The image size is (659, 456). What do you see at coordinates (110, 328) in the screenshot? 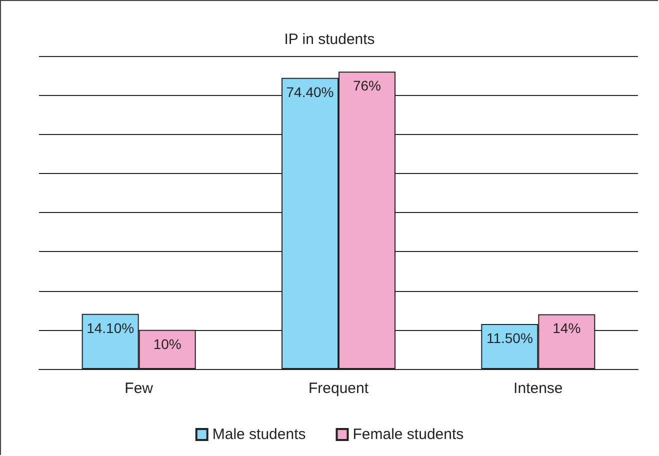
I see `data-label: 14.10%` at bounding box center [110, 328].